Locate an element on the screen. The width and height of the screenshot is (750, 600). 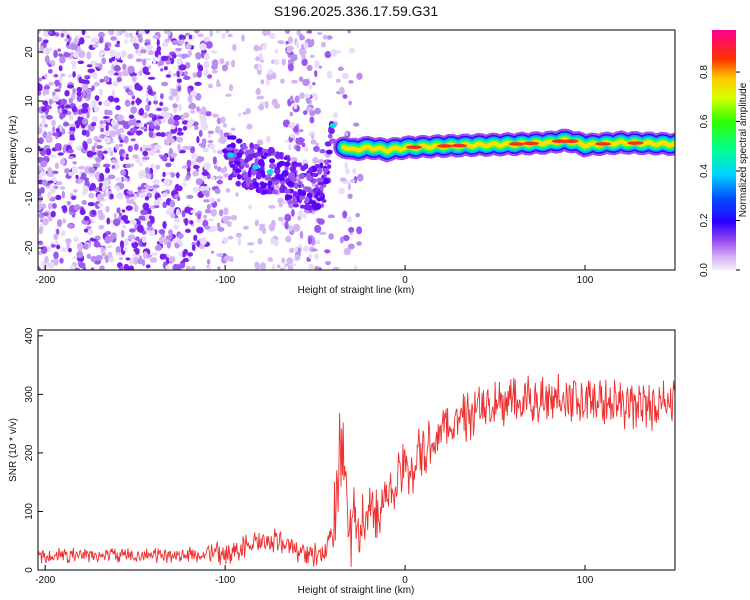
spectrogram-x-axis-label: Height of straight line (km) is located at coordinates (356, 290).